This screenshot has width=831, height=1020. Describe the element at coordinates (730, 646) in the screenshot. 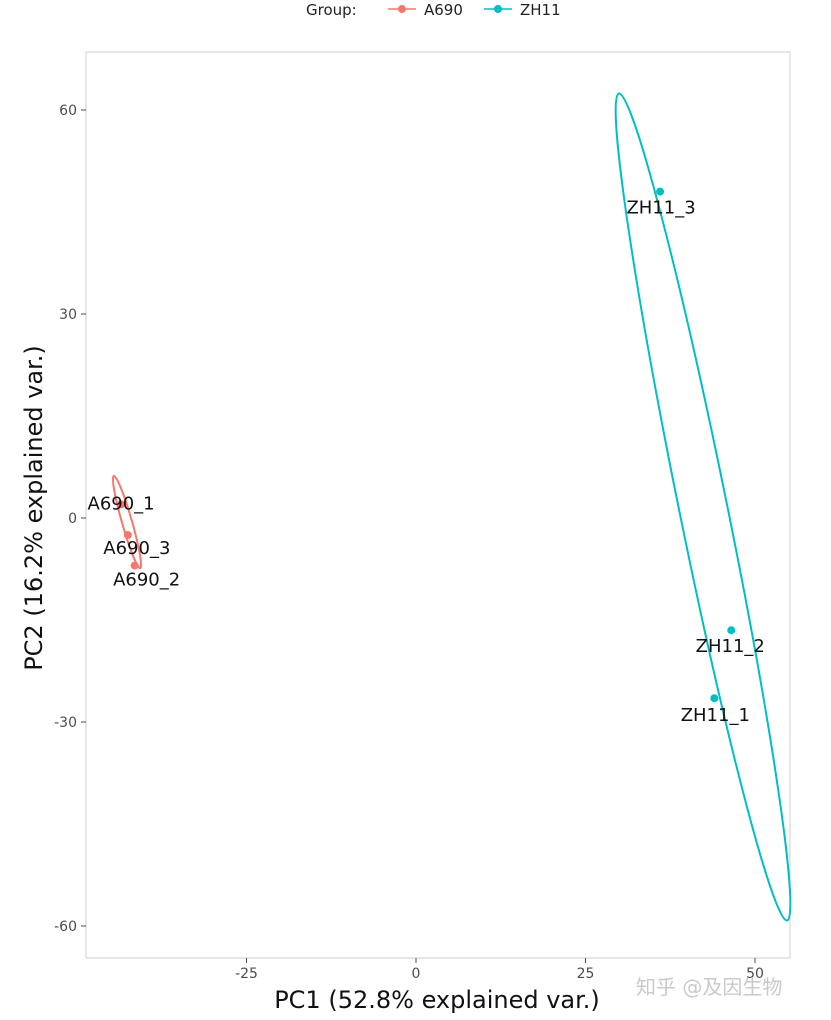

I see `point-label-zh11-2: ZH11_2` at that location.